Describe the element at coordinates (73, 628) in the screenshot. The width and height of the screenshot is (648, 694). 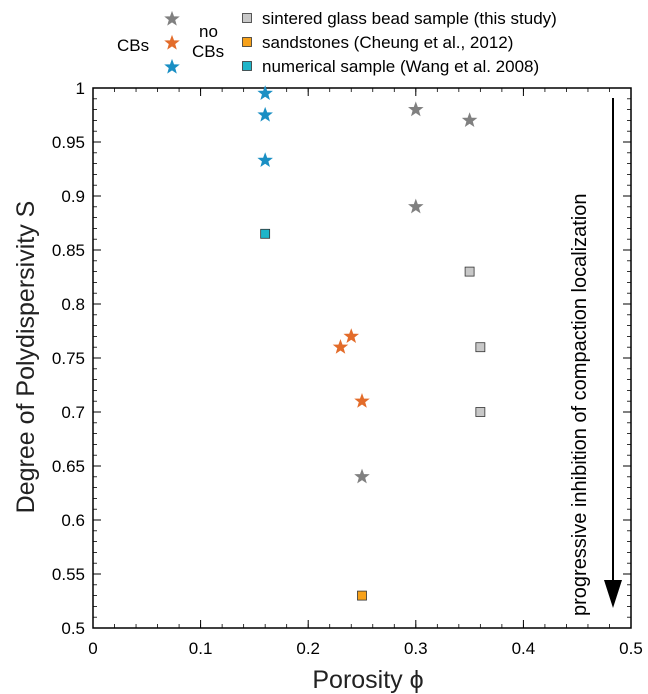
I see `y-tick-label: 0.5` at that location.